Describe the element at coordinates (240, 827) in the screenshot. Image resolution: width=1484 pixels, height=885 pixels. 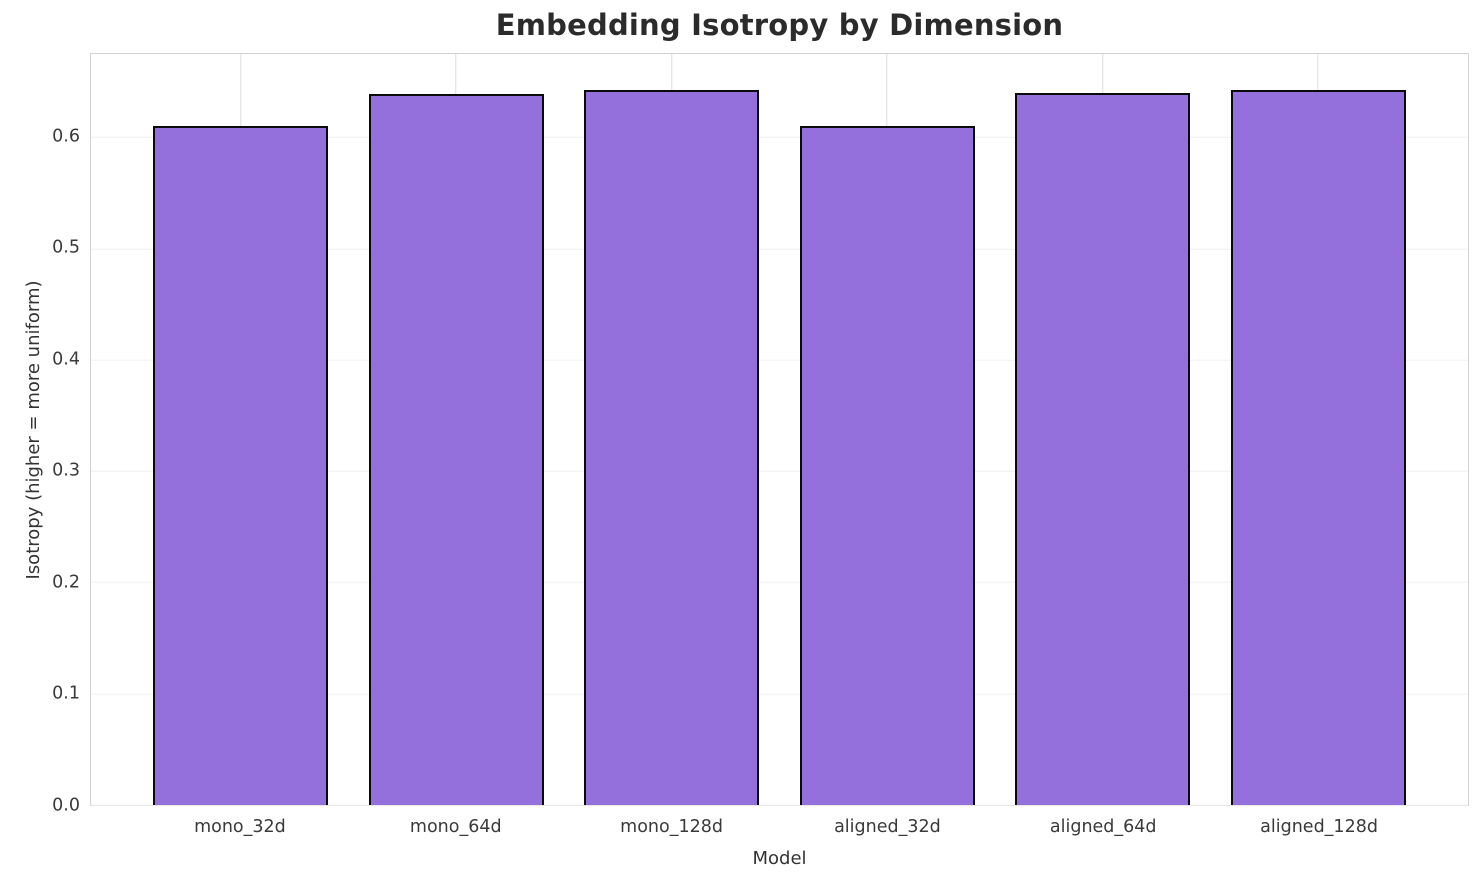
I see `x-tick-label: mono_32d` at that location.